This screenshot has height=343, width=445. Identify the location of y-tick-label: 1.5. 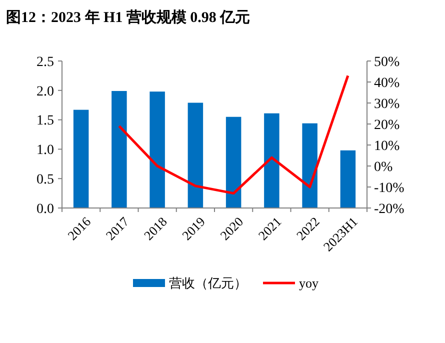
(45, 121).